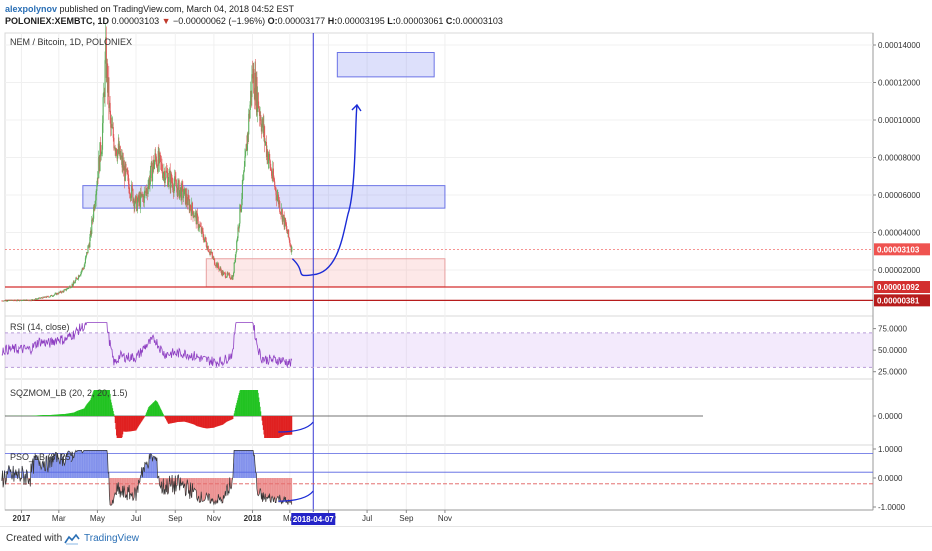 This screenshot has height=551, width=932. What do you see at coordinates (313, 519) in the screenshot?
I see `date-marker-label: 2018-04-07` at bounding box center [313, 519].